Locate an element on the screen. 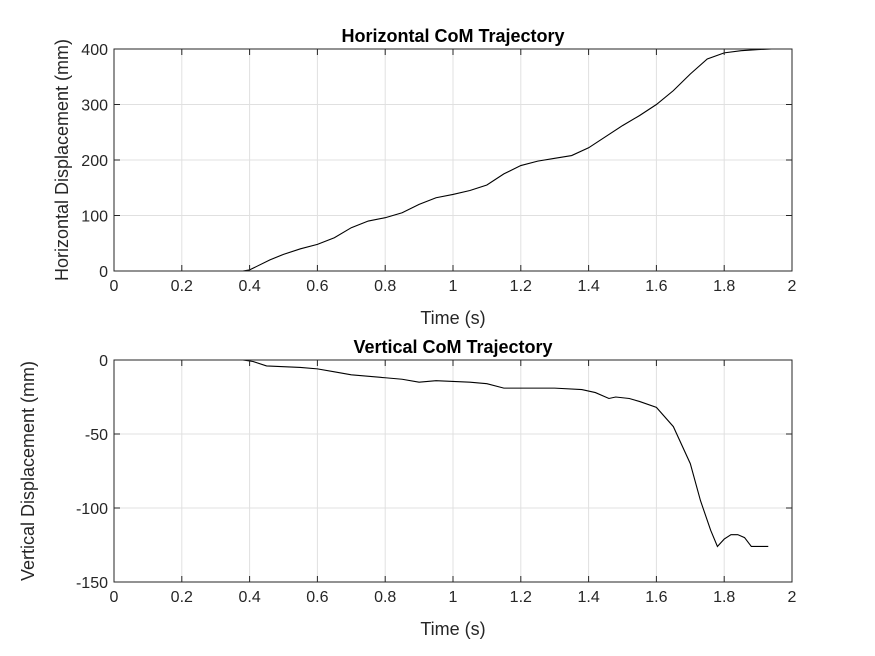  chart-1-x-tick-label-9: 1.8 is located at coordinates (724, 597).